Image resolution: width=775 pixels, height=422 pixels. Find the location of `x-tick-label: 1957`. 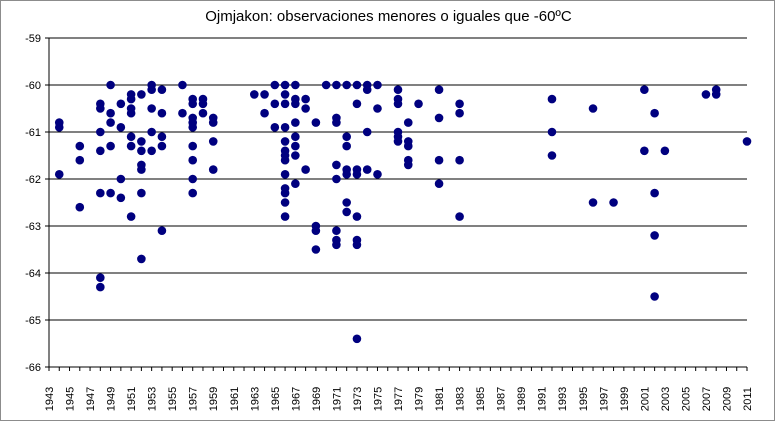

x-tick-label: 1957 is located at coordinates (194, 399).